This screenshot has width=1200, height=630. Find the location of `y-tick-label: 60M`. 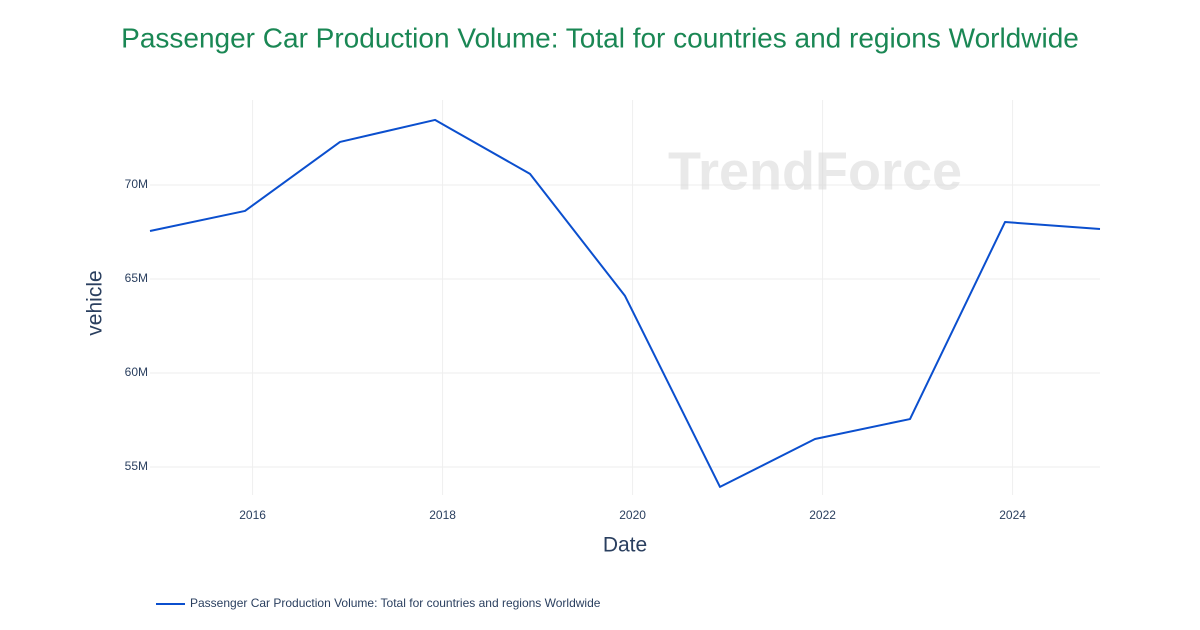

y-tick-label: 60M is located at coordinates (136, 372).